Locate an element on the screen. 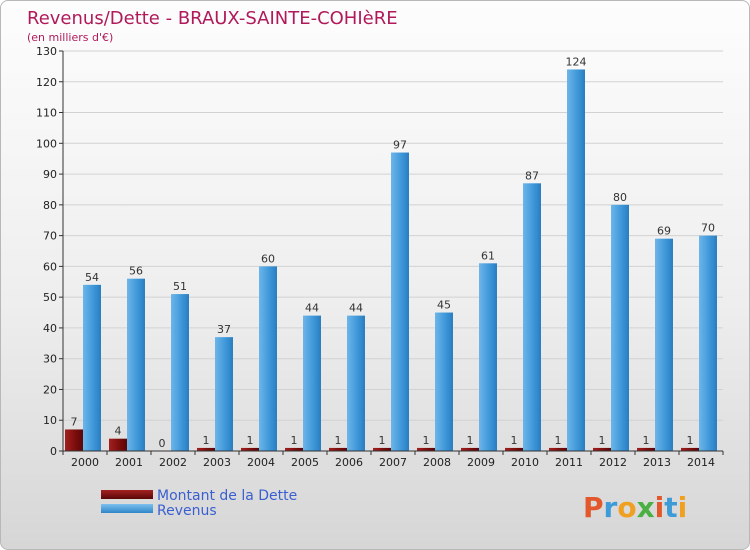  data-label-debt-2012: 1 is located at coordinates (602, 440).